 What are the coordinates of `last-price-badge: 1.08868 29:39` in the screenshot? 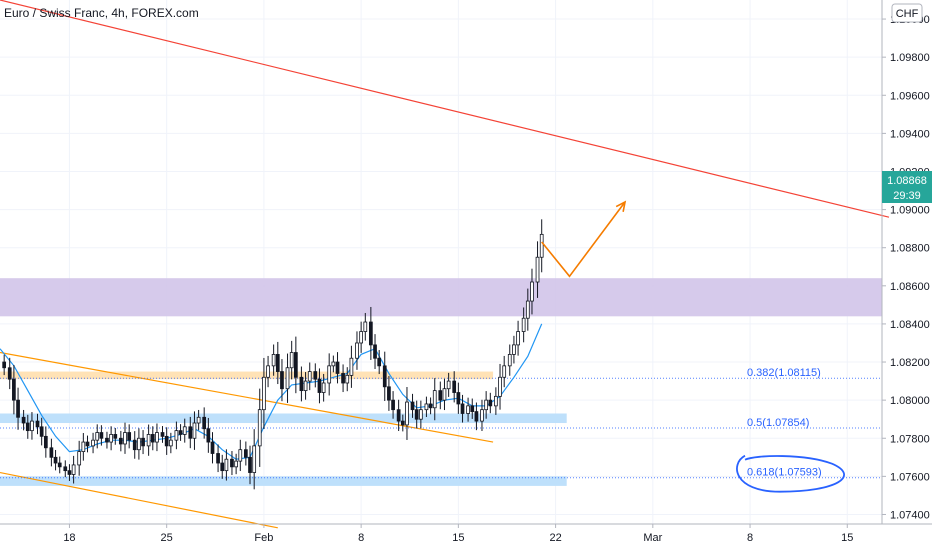 It's located at (907, 187).